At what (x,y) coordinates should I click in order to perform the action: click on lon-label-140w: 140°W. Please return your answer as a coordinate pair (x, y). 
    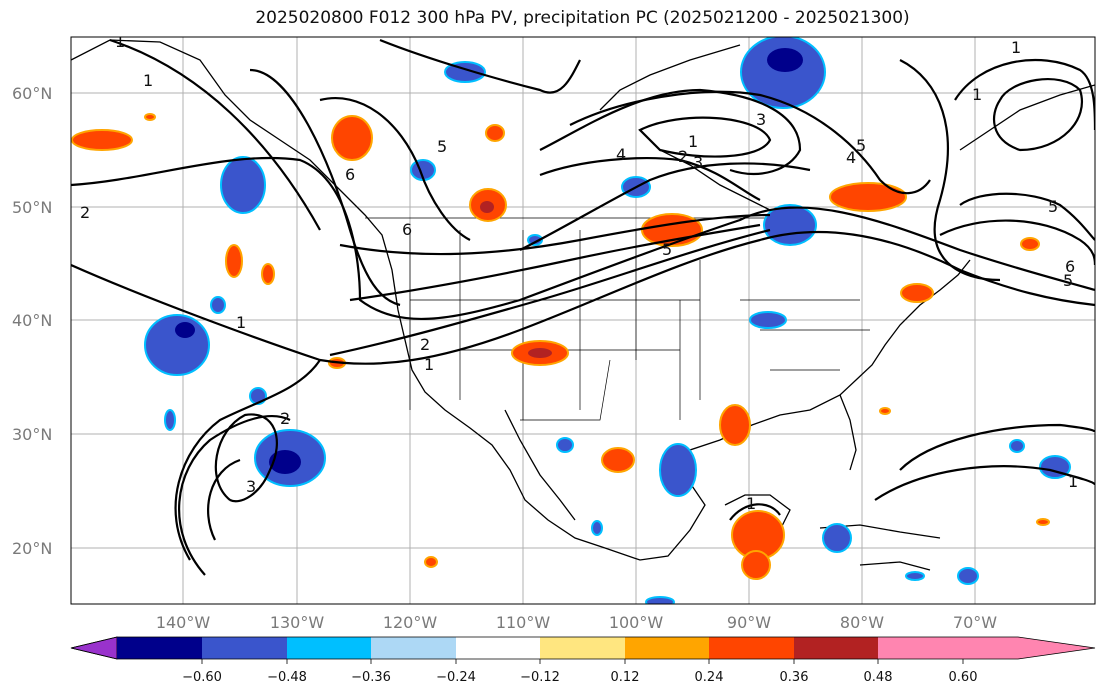
    Looking at the image, I should click on (183, 622).